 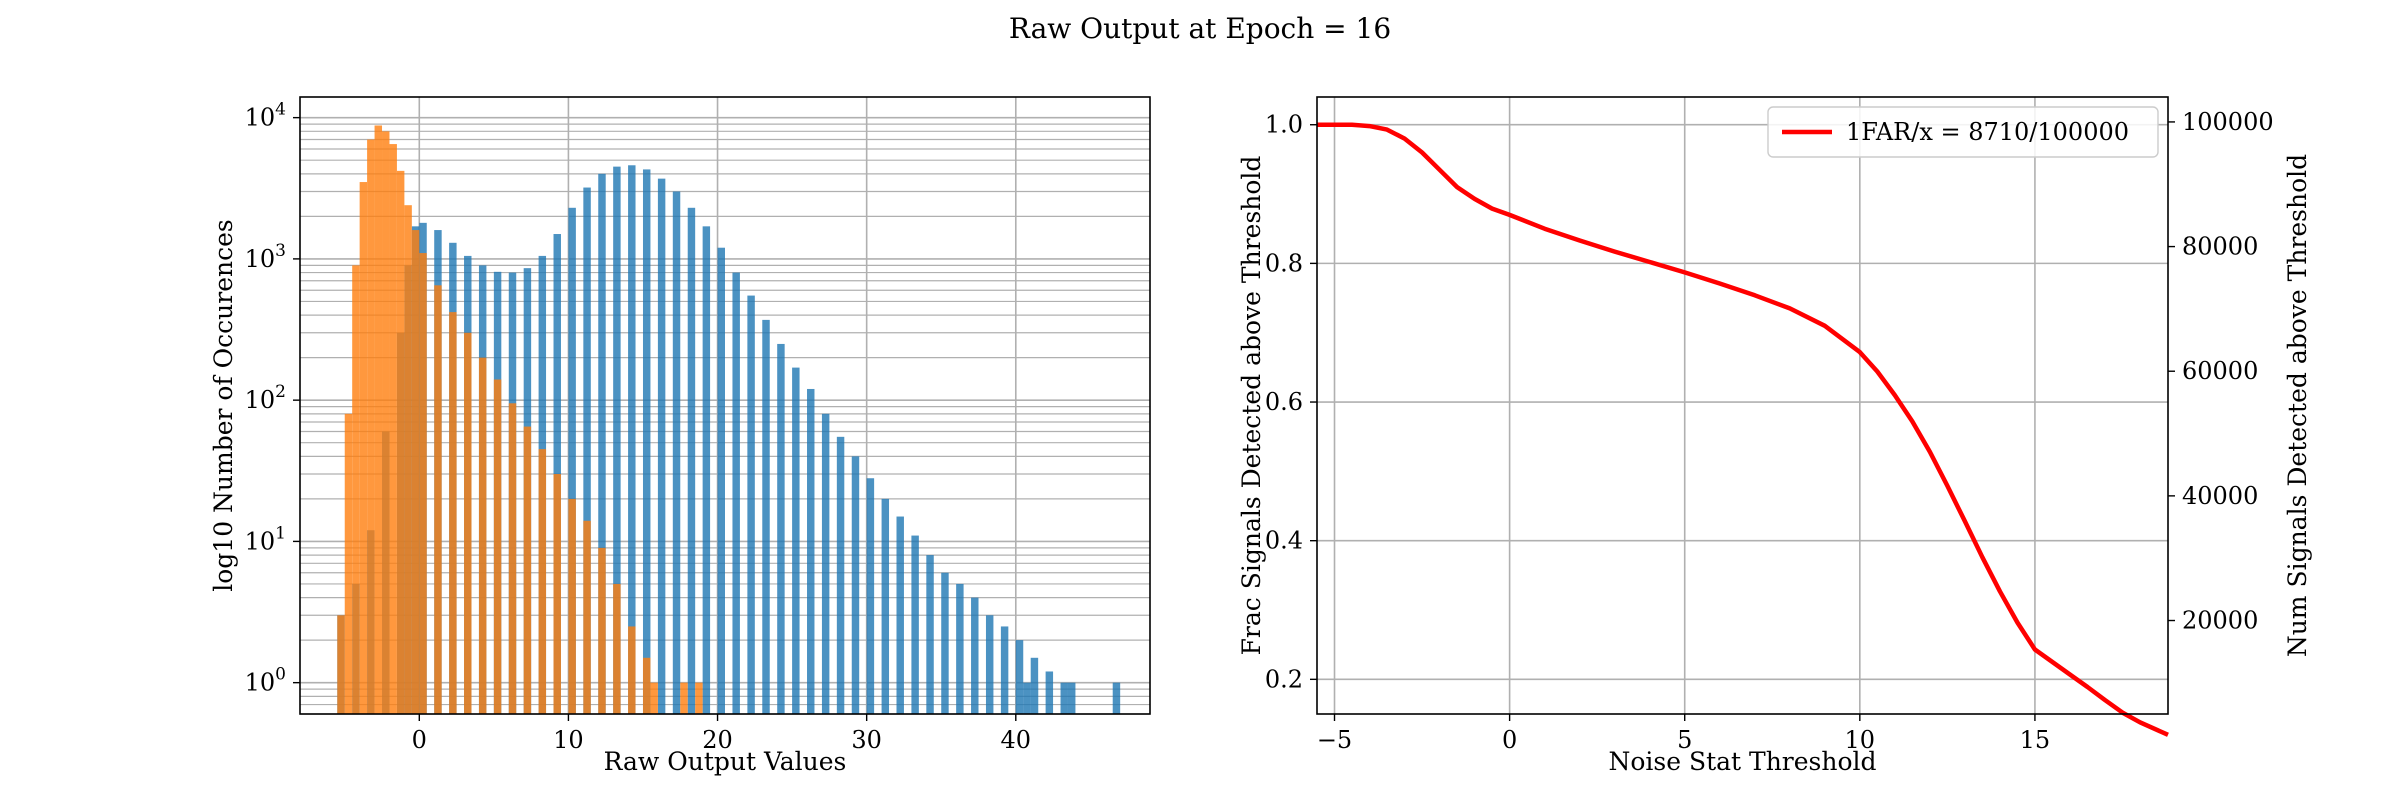 I want to click on curve-y-tick-label: 0.8, so click(x=1284, y=263).